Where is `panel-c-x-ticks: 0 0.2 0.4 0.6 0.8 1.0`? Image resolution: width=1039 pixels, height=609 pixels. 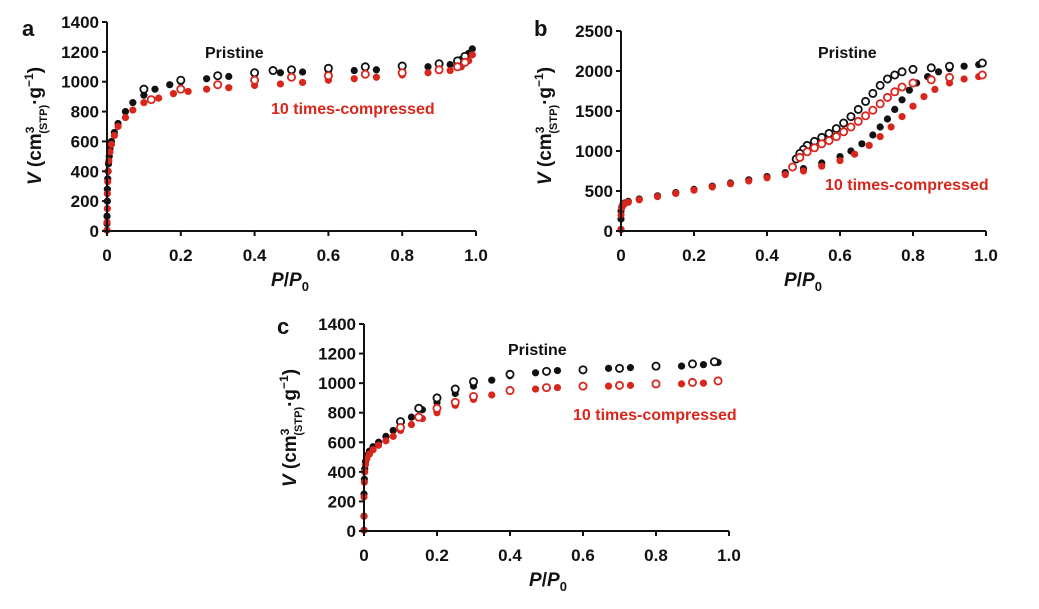
panel-c-x-ticks: 0 0.2 0.4 0.6 0.8 1.0 is located at coordinates (550, 548).